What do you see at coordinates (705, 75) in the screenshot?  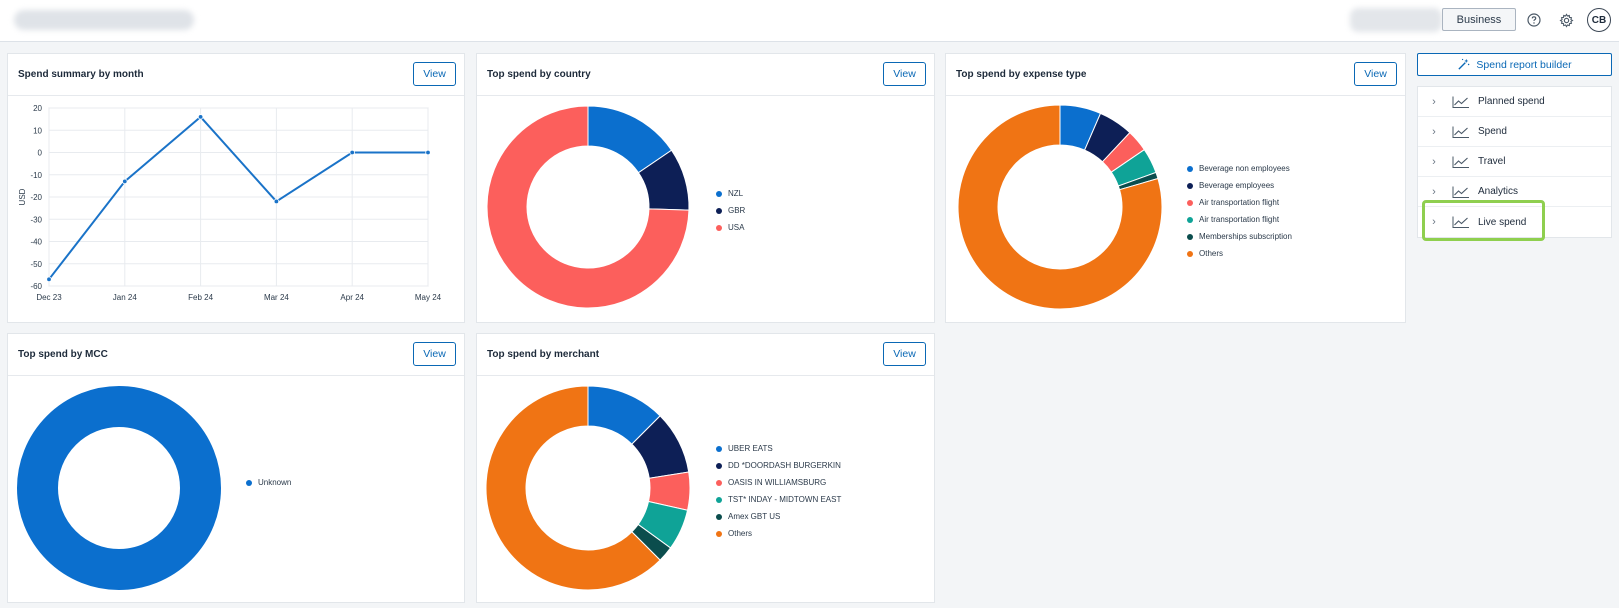 I see `card-header: Top spend by country View` at bounding box center [705, 75].